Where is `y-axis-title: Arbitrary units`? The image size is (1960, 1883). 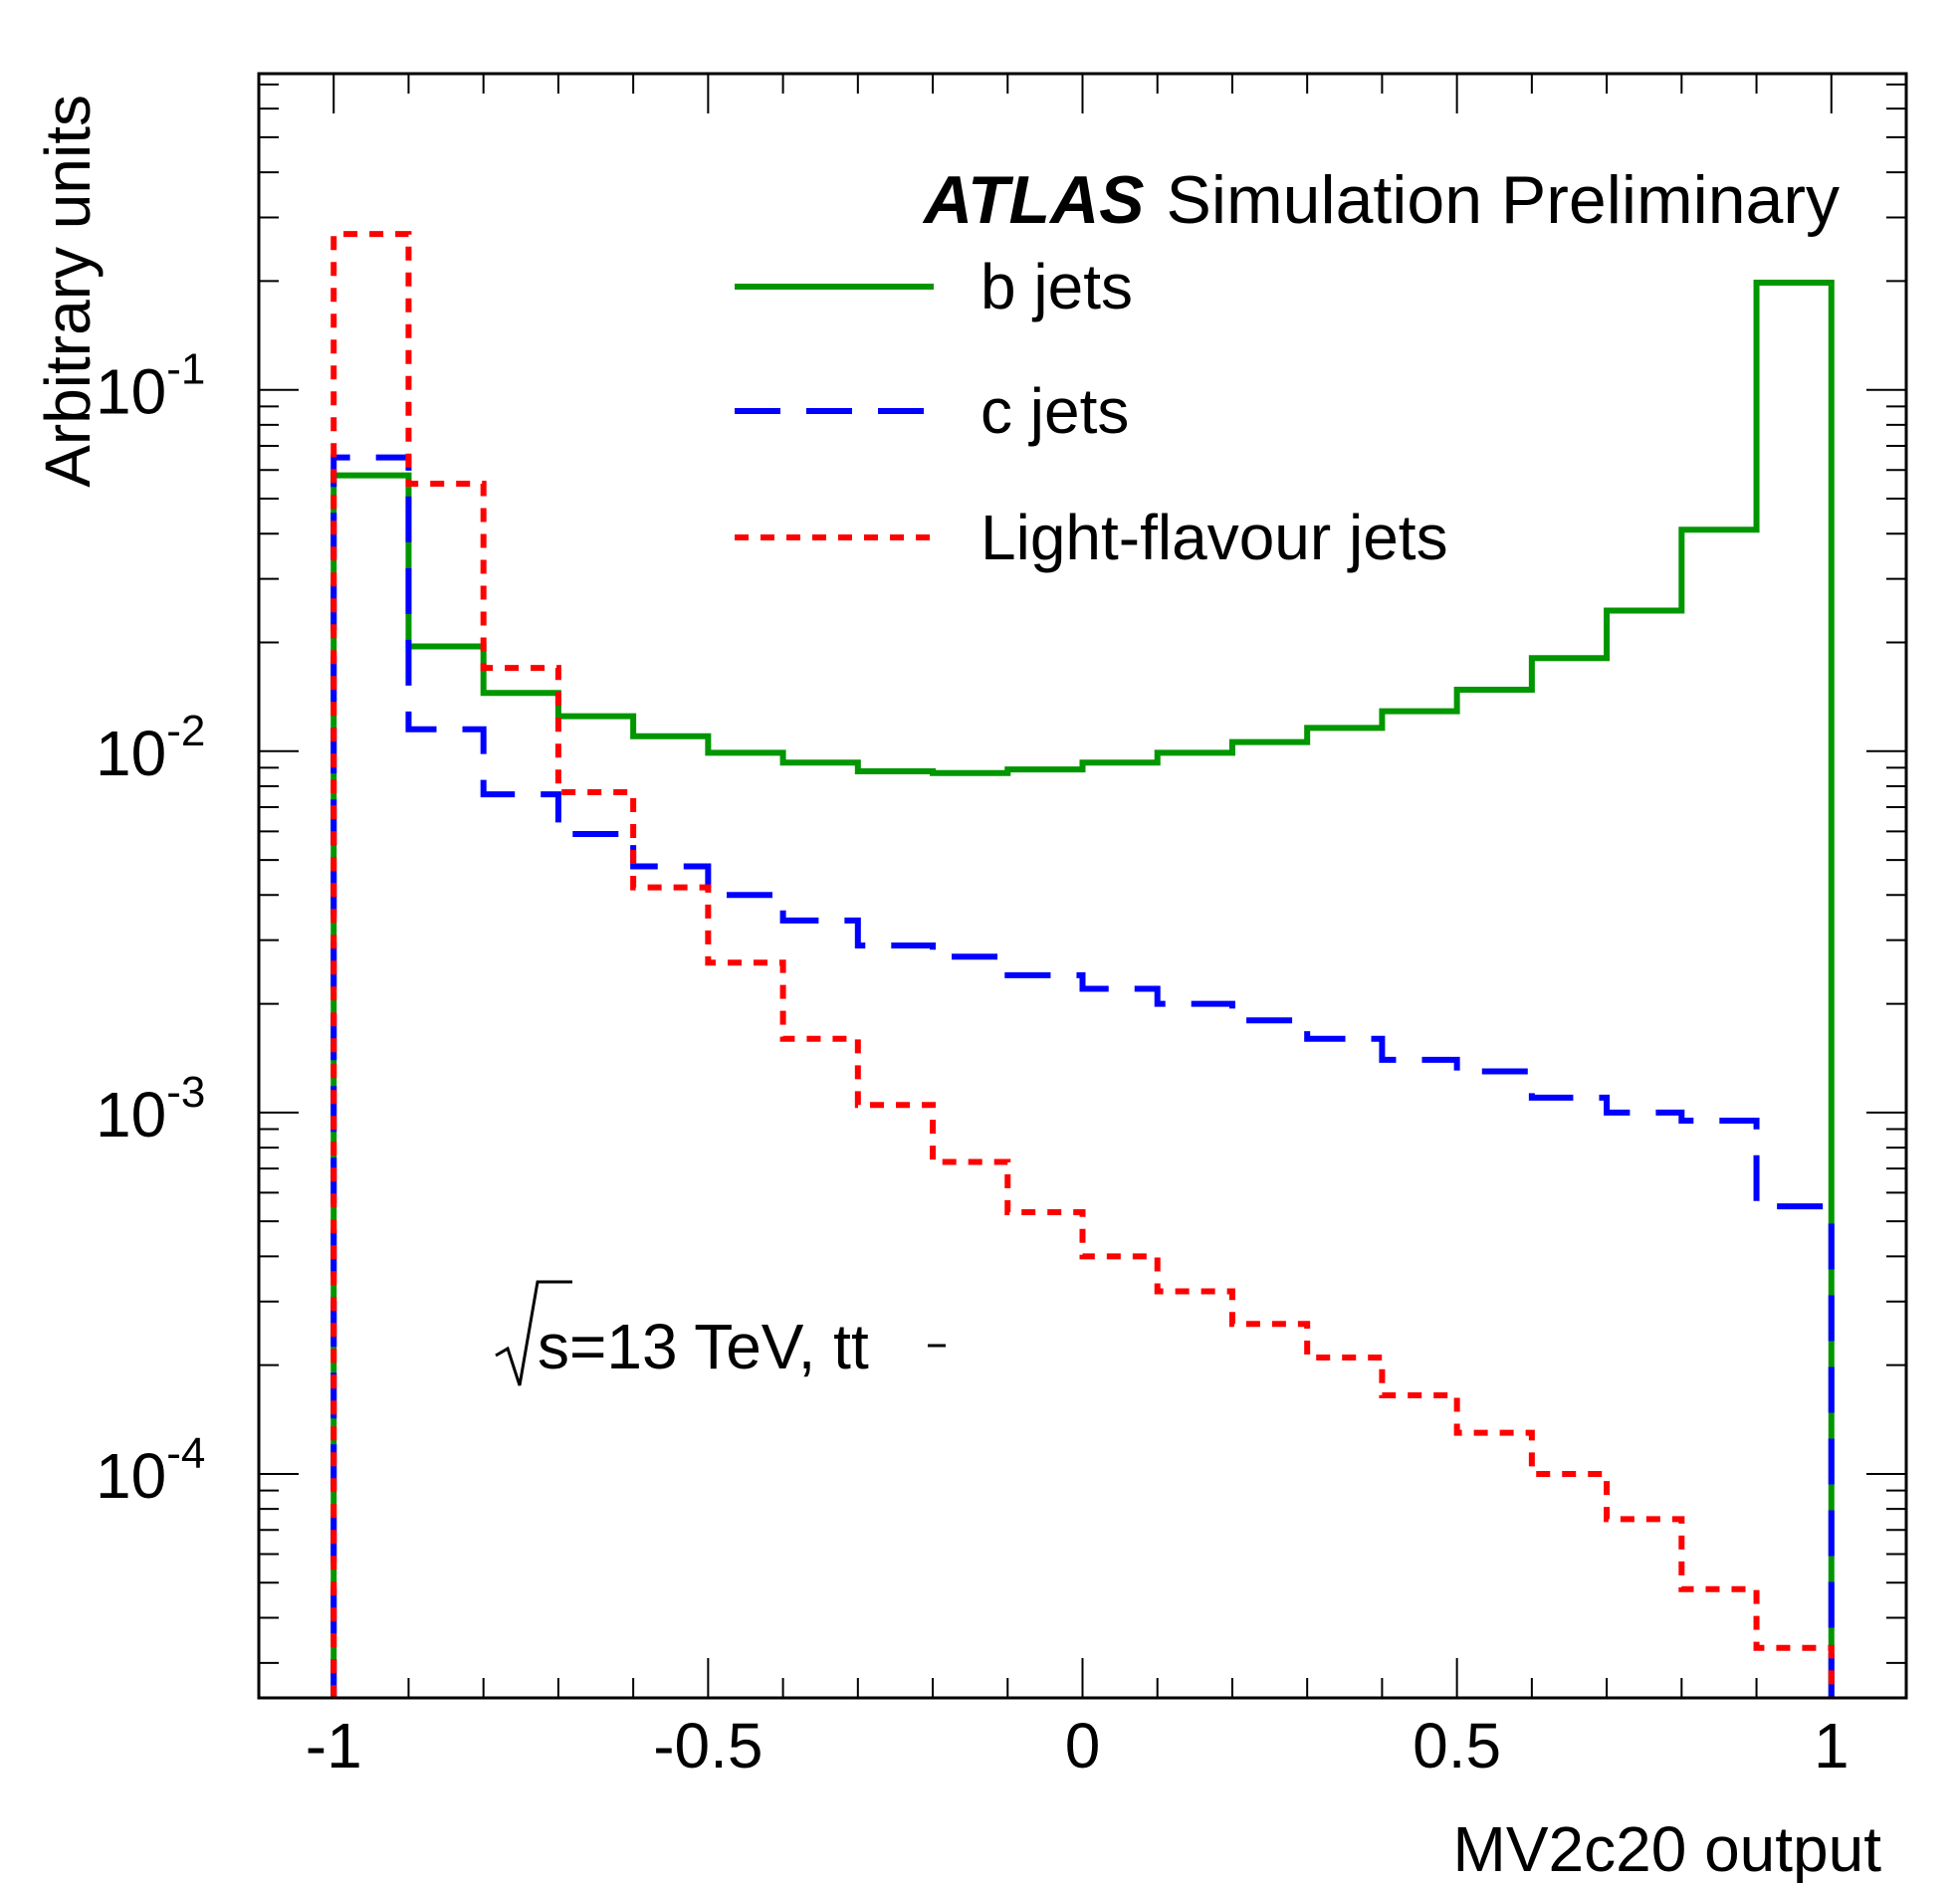
y-axis-title: Arbitrary units is located at coordinates (68, 291).